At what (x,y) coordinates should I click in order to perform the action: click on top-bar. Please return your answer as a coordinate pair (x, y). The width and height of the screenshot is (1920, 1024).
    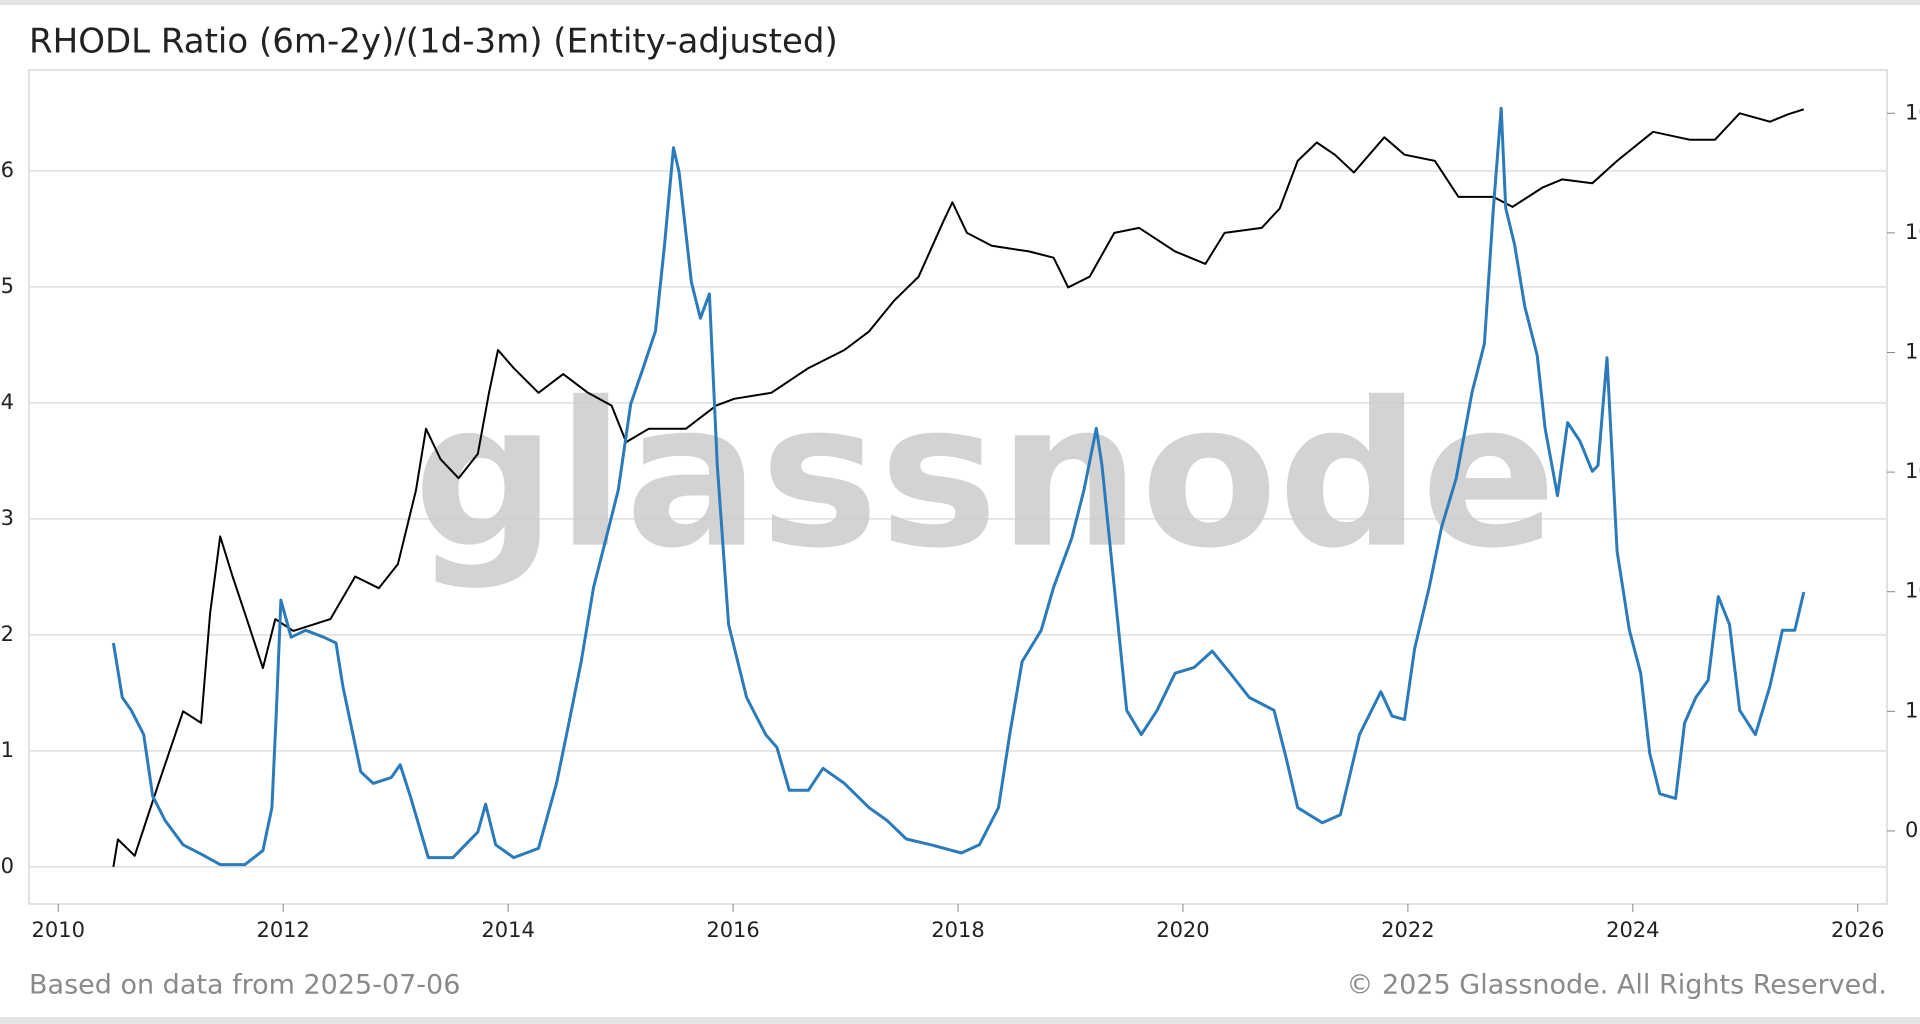
    Looking at the image, I should click on (960, 2).